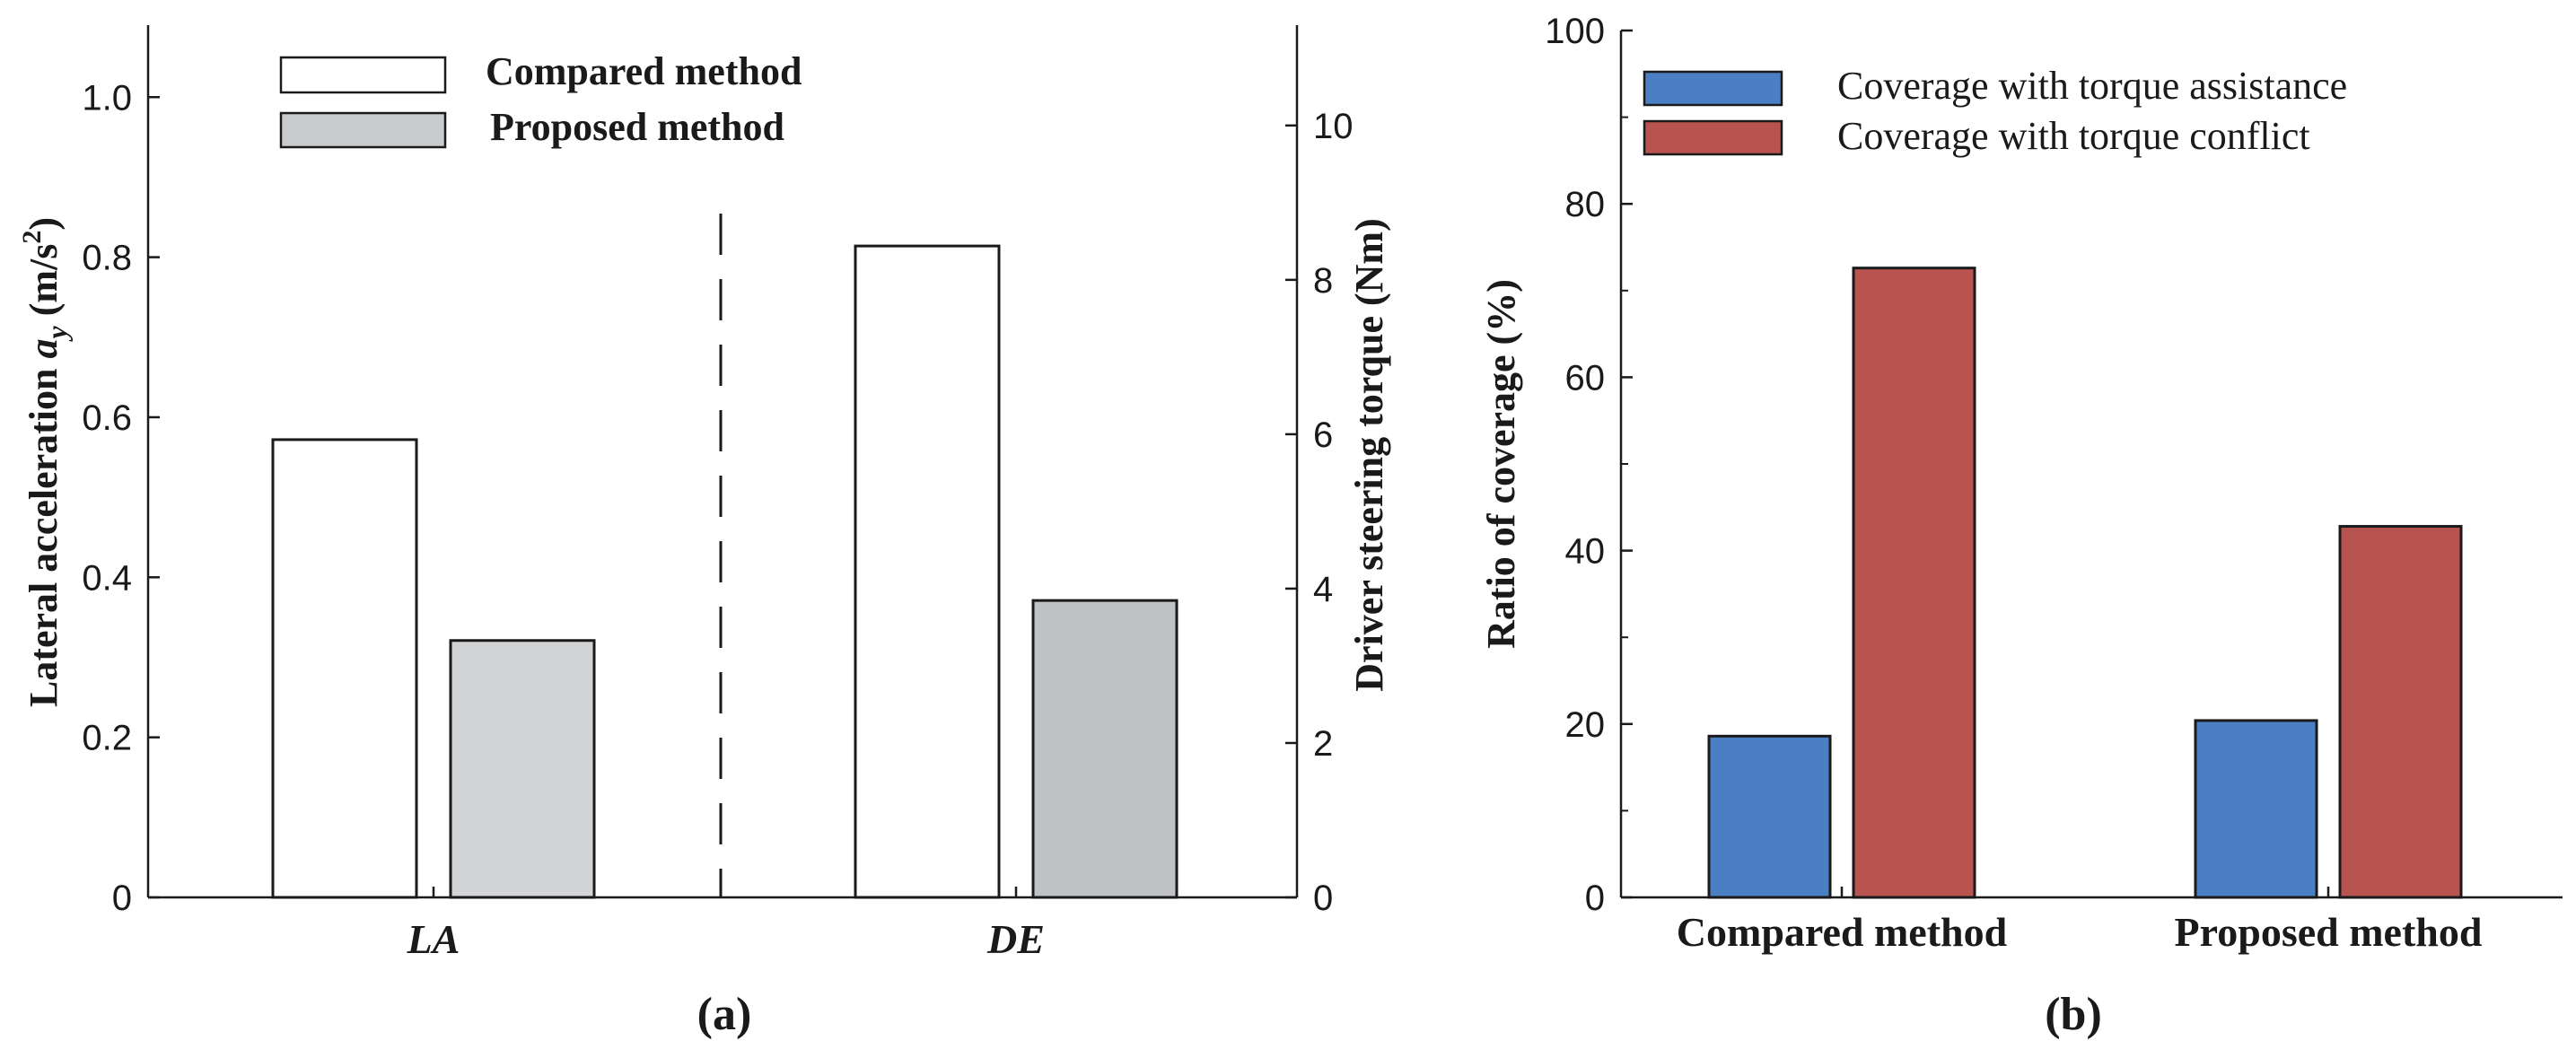 This screenshot has height=1058, width=2576. I want to click on bar-assistance-proposed, so click(2256, 809).